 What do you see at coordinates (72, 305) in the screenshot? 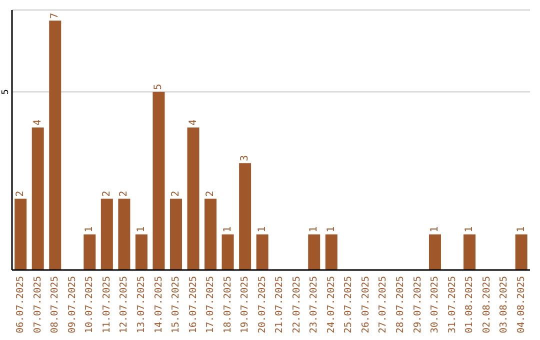
I see `x-tick-label: 09.07.2025` at bounding box center [72, 305].